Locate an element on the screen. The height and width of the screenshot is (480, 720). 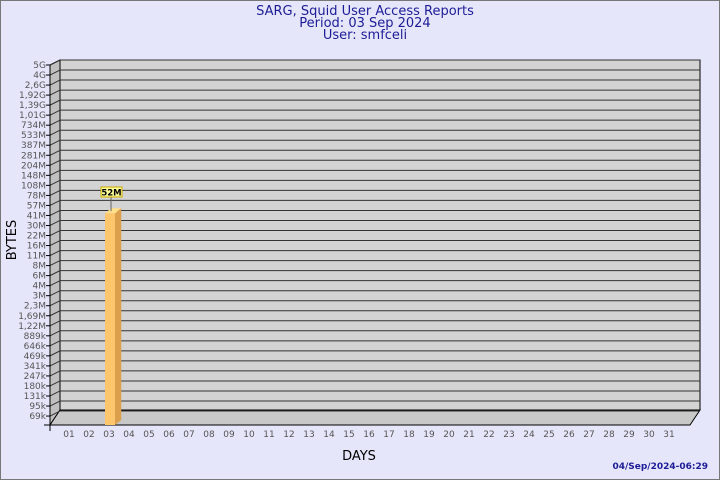
y-tick-label: 387M is located at coordinates (33, 146).